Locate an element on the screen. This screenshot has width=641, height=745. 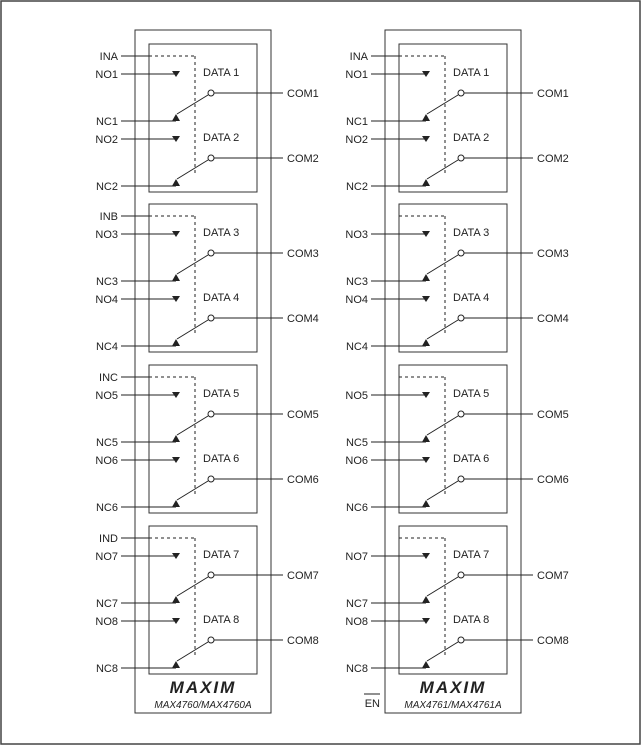
data-channel-label: DATA 7 is located at coordinates (471, 555).